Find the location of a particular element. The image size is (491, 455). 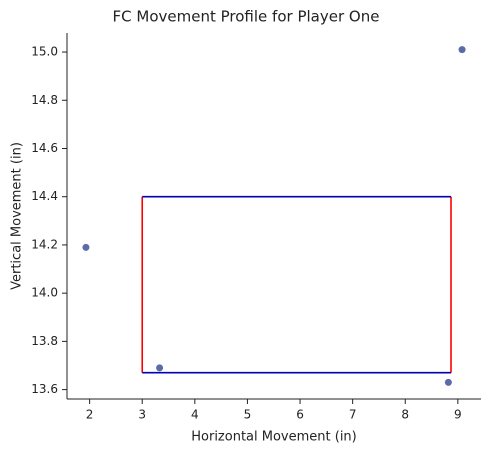

y-tick-label: 14.4 is located at coordinates (44, 196).